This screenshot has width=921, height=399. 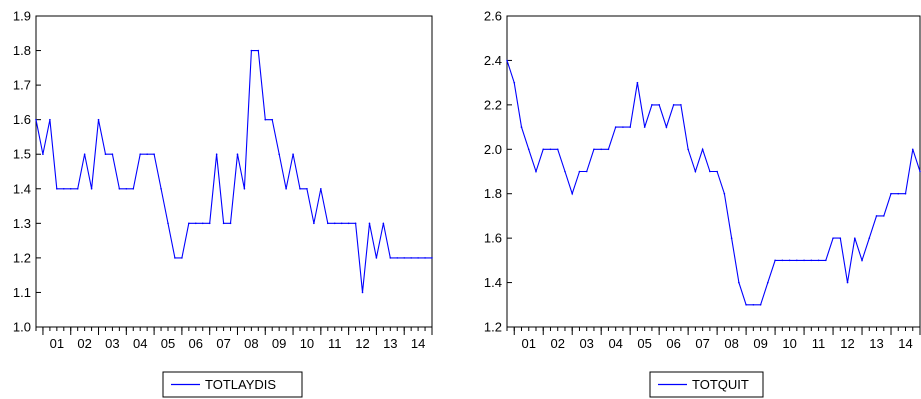 I want to click on y-tick-label: 1.6, so click(x=22, y=119).